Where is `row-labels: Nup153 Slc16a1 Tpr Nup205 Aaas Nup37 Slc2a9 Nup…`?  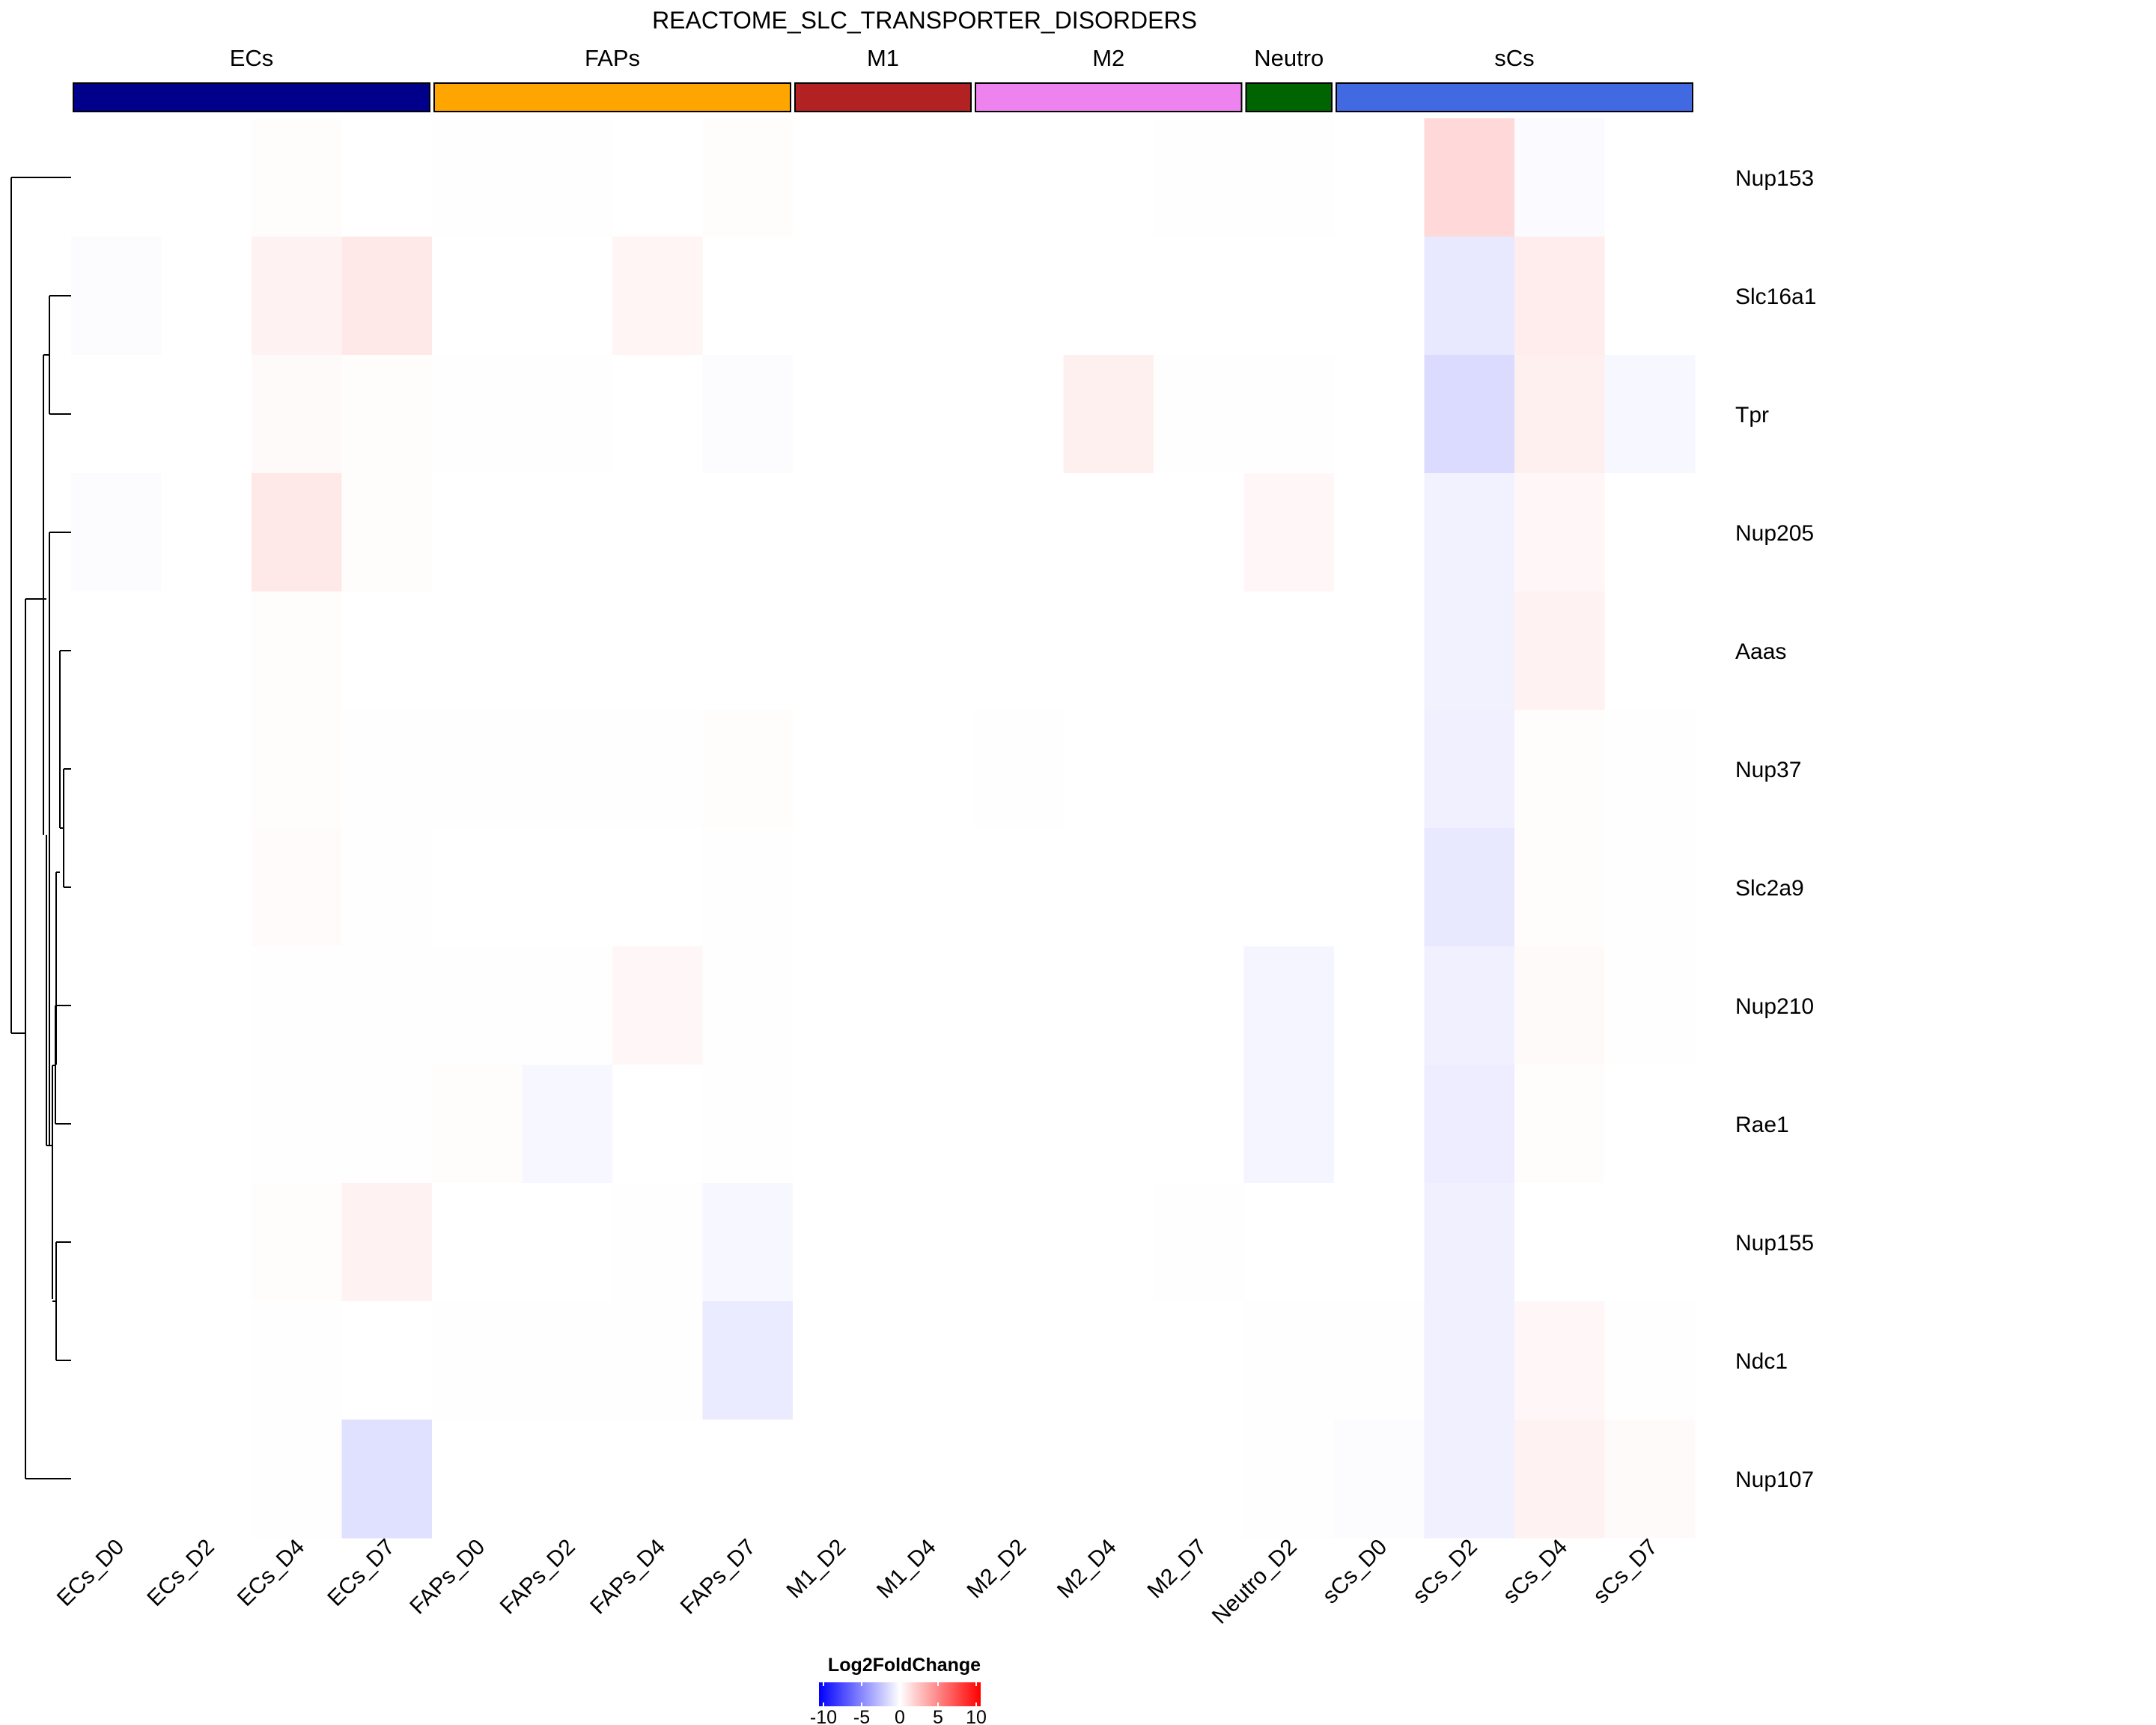 row-labels: Nup153 Slc16a1 Tpr Nup205 Aaas Nup37 Slc2a9 Nup… is located at coordinates (1775, 829).